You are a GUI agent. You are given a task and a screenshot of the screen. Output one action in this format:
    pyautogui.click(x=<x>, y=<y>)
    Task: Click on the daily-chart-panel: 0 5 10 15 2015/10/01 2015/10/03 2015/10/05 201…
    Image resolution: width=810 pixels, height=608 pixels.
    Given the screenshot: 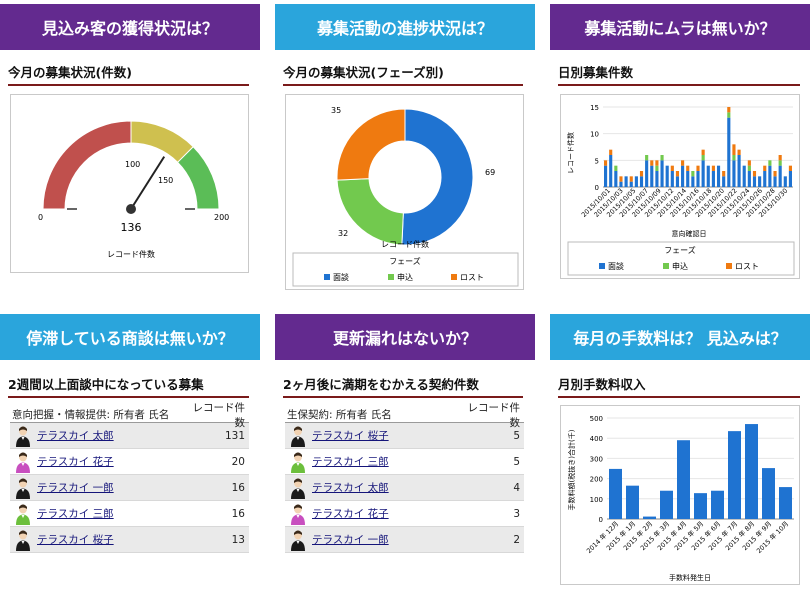 What is the action you would take?
    pyautogui.click(x=680, y=186)
    